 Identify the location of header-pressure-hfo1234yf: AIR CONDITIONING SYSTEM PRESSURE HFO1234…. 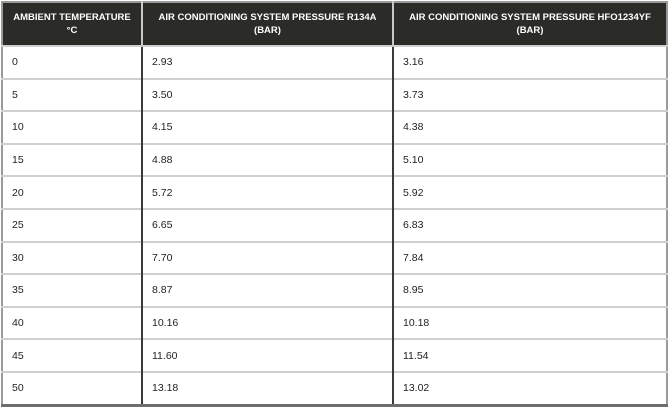
(530, 24).